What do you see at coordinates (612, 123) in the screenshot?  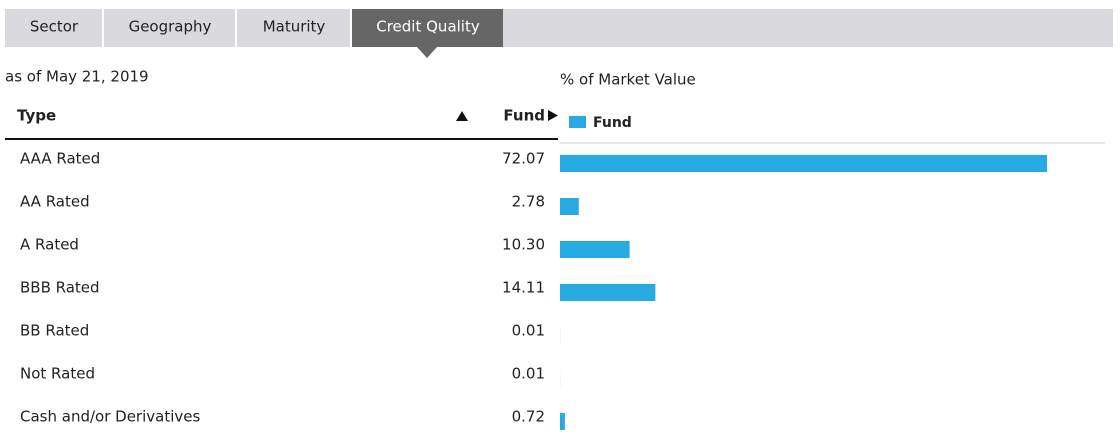 I see `legend-label: Fund` at bounding box center [612, 123].